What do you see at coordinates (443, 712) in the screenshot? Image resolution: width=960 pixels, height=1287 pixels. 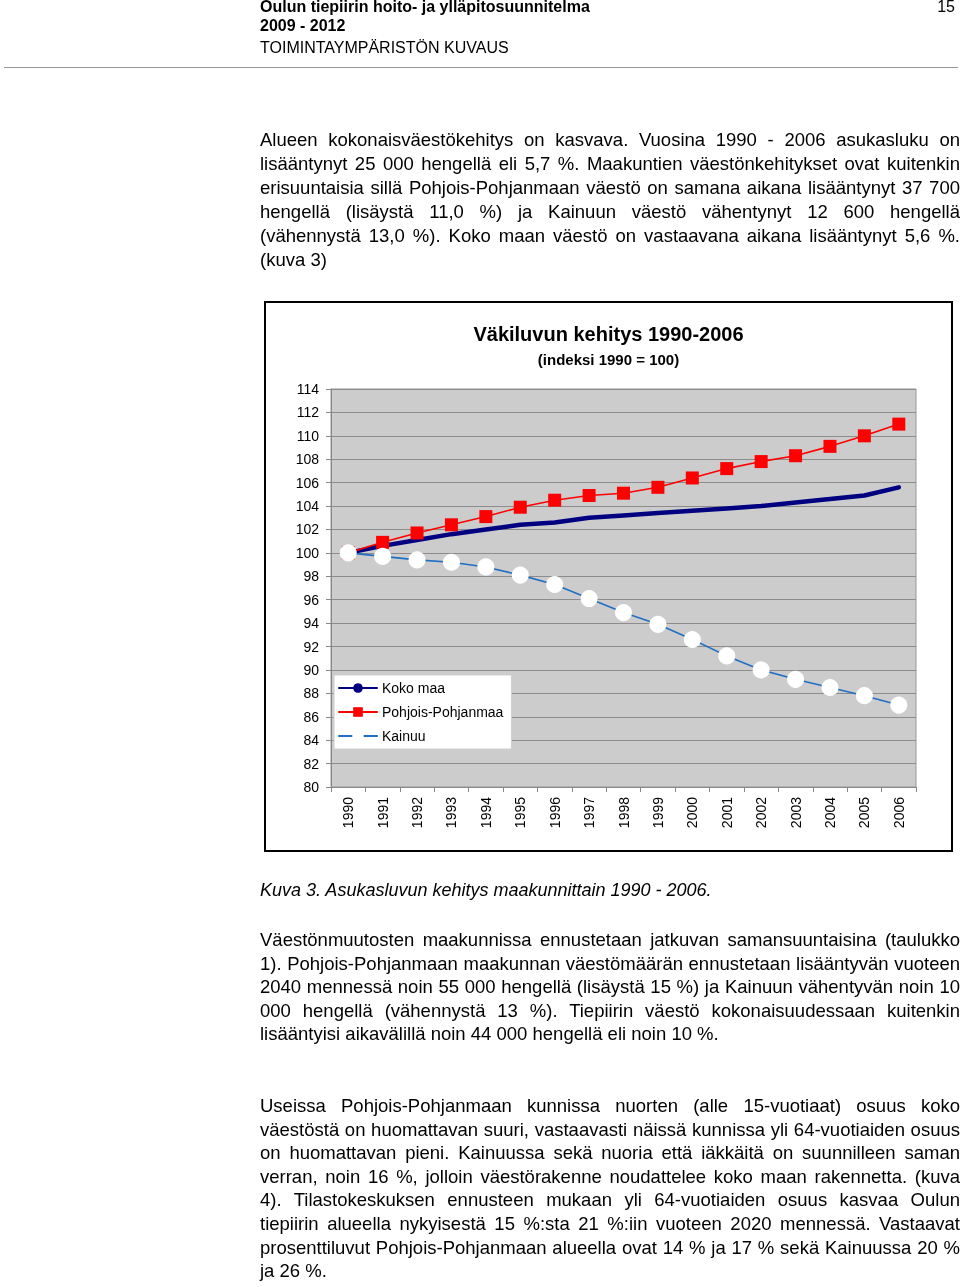 I see `legend-label: Pohjois-Pohjanmaa` at bounding box center [443, 712].